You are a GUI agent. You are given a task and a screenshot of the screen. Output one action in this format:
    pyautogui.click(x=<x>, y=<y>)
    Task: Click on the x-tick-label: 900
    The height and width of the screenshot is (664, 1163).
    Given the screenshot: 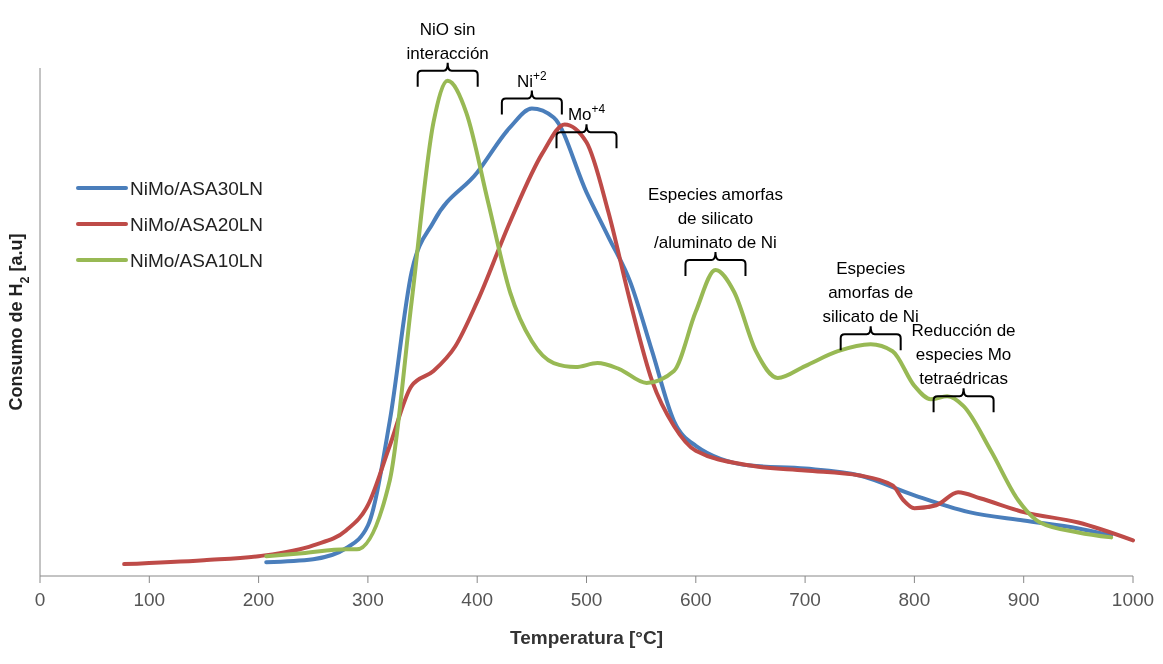 What is the action you would take?
    pyautogui.click(x=1023, y=599)
    